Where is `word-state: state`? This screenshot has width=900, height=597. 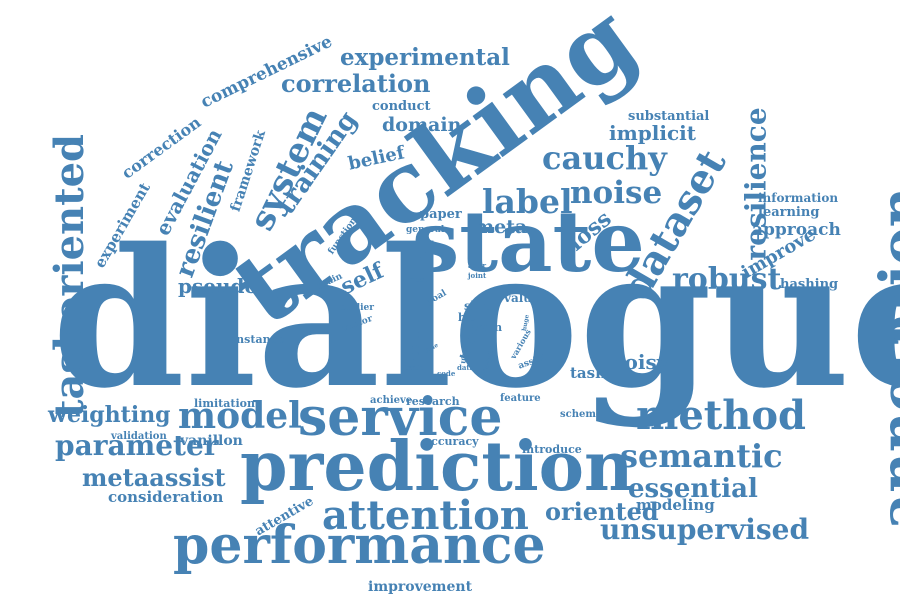 word-state: state is located at coordinates (528, 241).